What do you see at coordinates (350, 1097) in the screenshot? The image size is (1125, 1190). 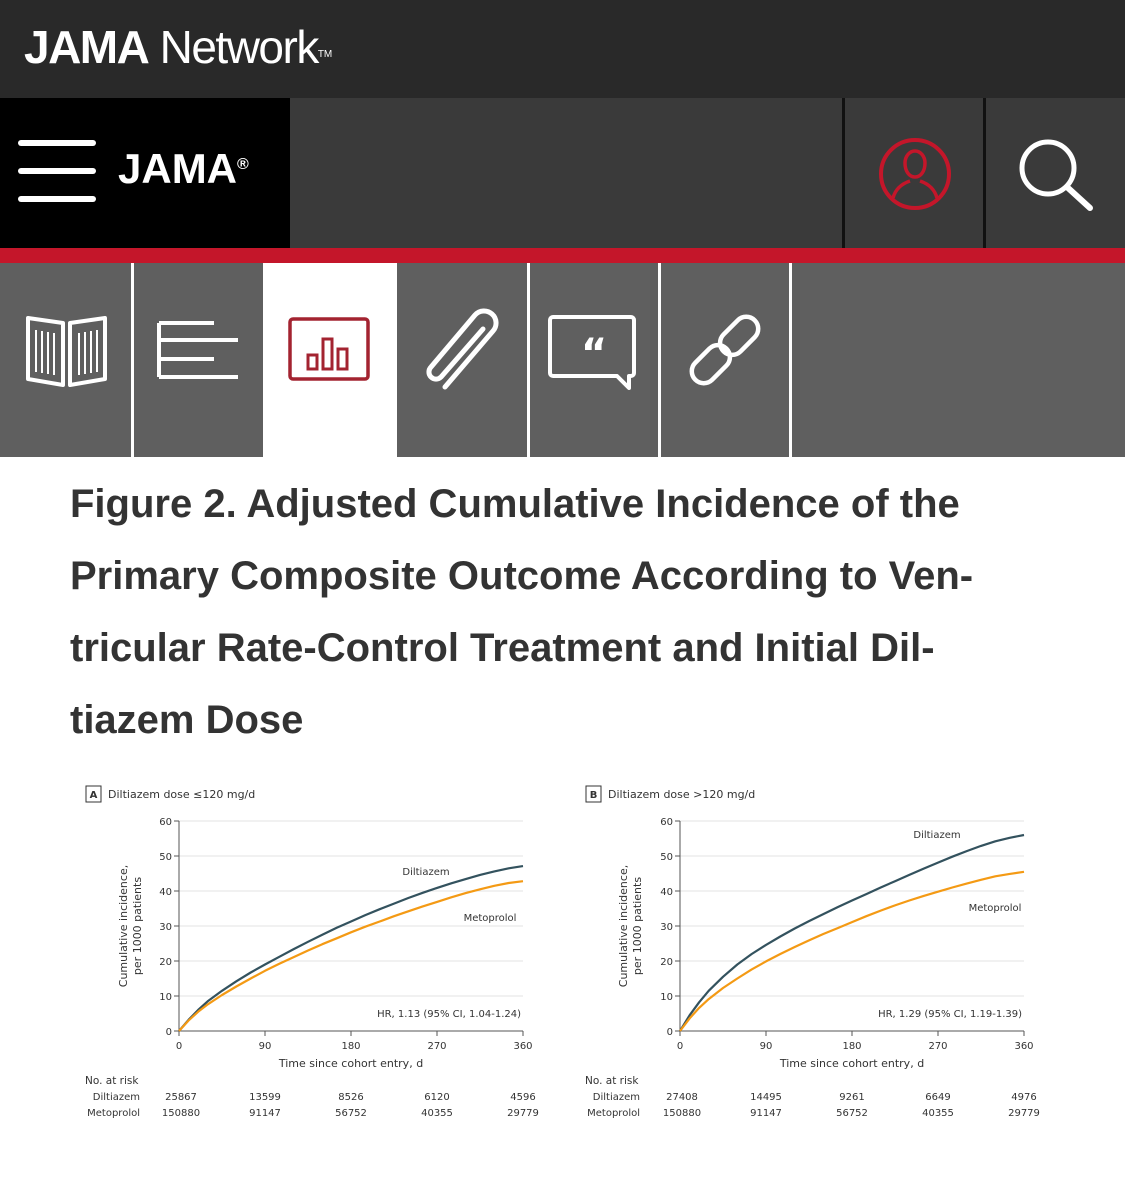 I see `risk-value: 8526` at bounding box center [350, 1097].